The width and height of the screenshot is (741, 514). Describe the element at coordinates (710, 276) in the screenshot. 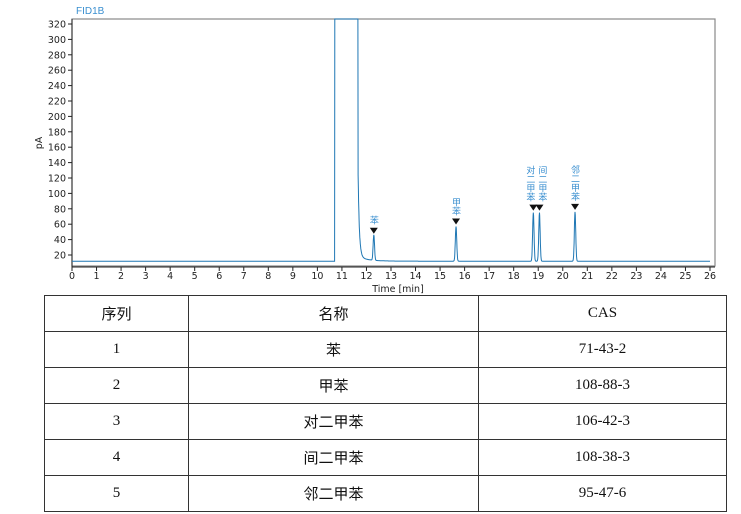

I see `x-tick-label: 26` at that location.